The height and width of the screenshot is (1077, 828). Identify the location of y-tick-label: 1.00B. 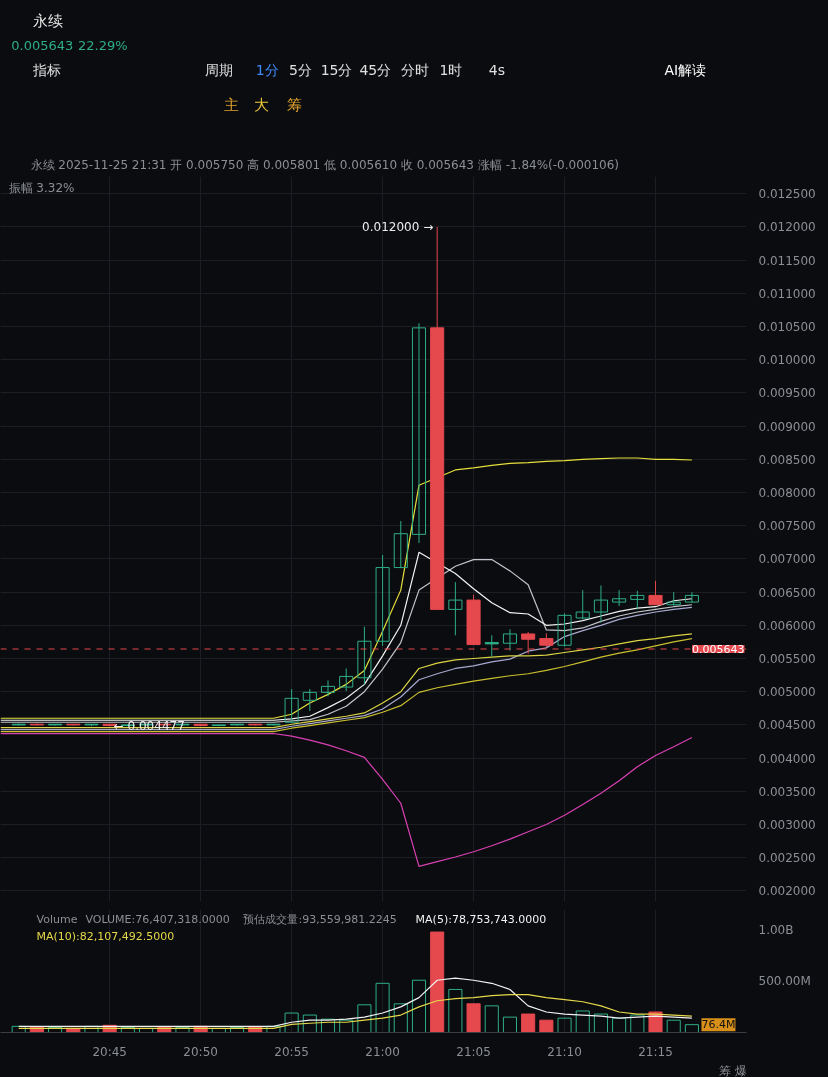
(776, 930).